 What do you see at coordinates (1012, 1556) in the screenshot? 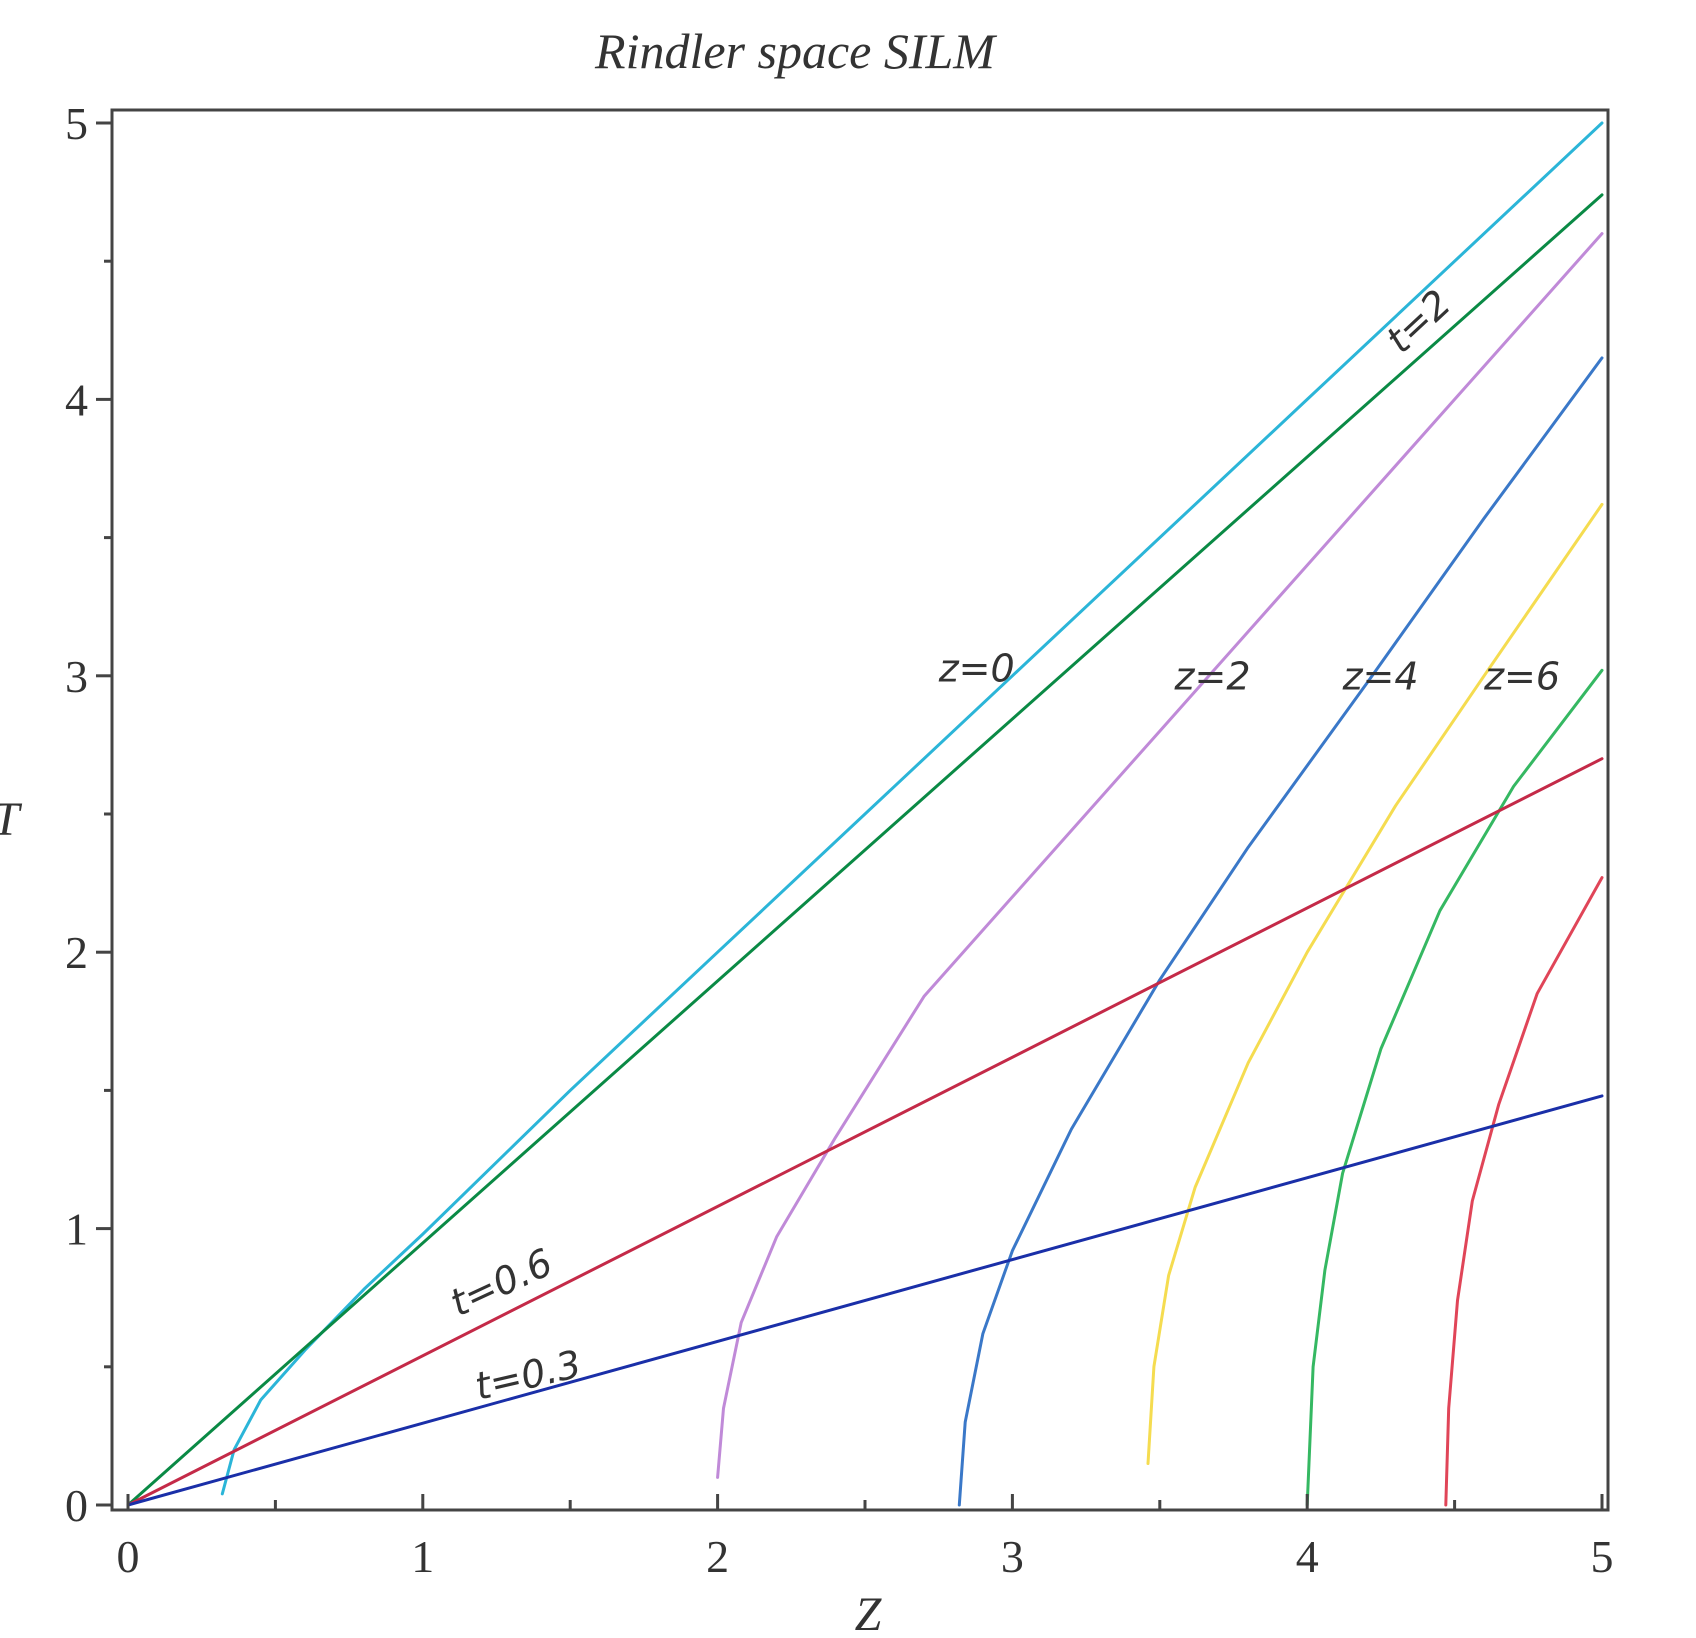
I see `x-tick-label: 3` at bounding box center [1012, 1556].